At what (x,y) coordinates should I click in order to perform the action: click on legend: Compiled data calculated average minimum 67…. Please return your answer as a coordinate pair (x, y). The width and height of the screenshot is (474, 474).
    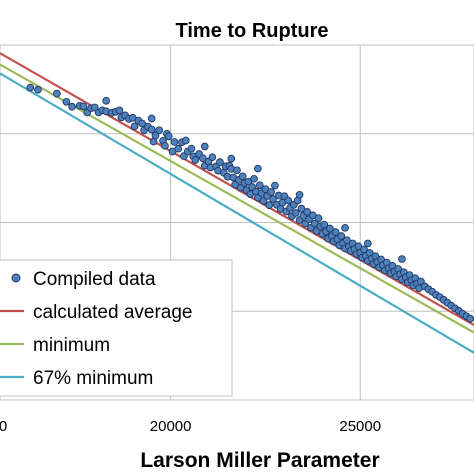
    Looking at the image, I should click on (116, 328).